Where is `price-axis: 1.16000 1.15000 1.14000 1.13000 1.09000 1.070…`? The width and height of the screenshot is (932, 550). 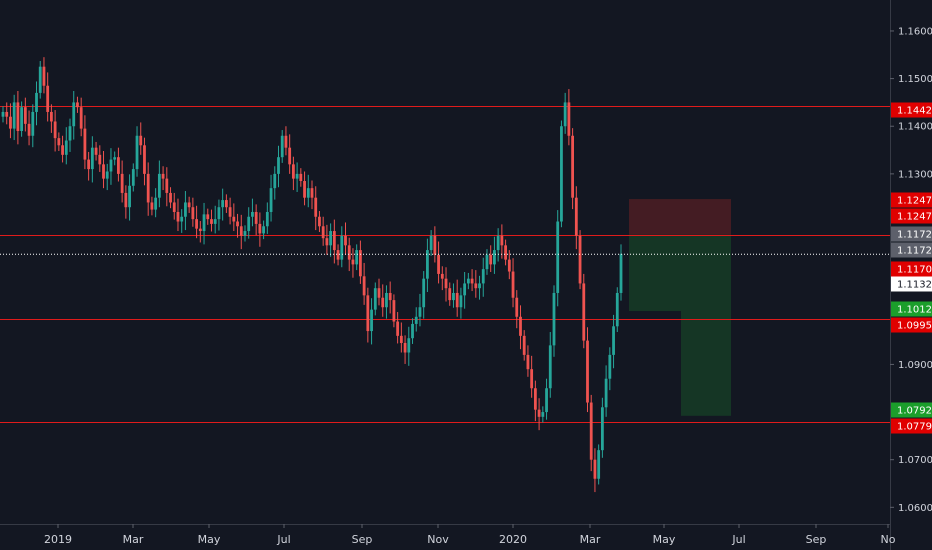
price-axis: 1.16000 1.15000 1.14000 1.13000 1.09000 1.070… is located at coordinates (911, 270).